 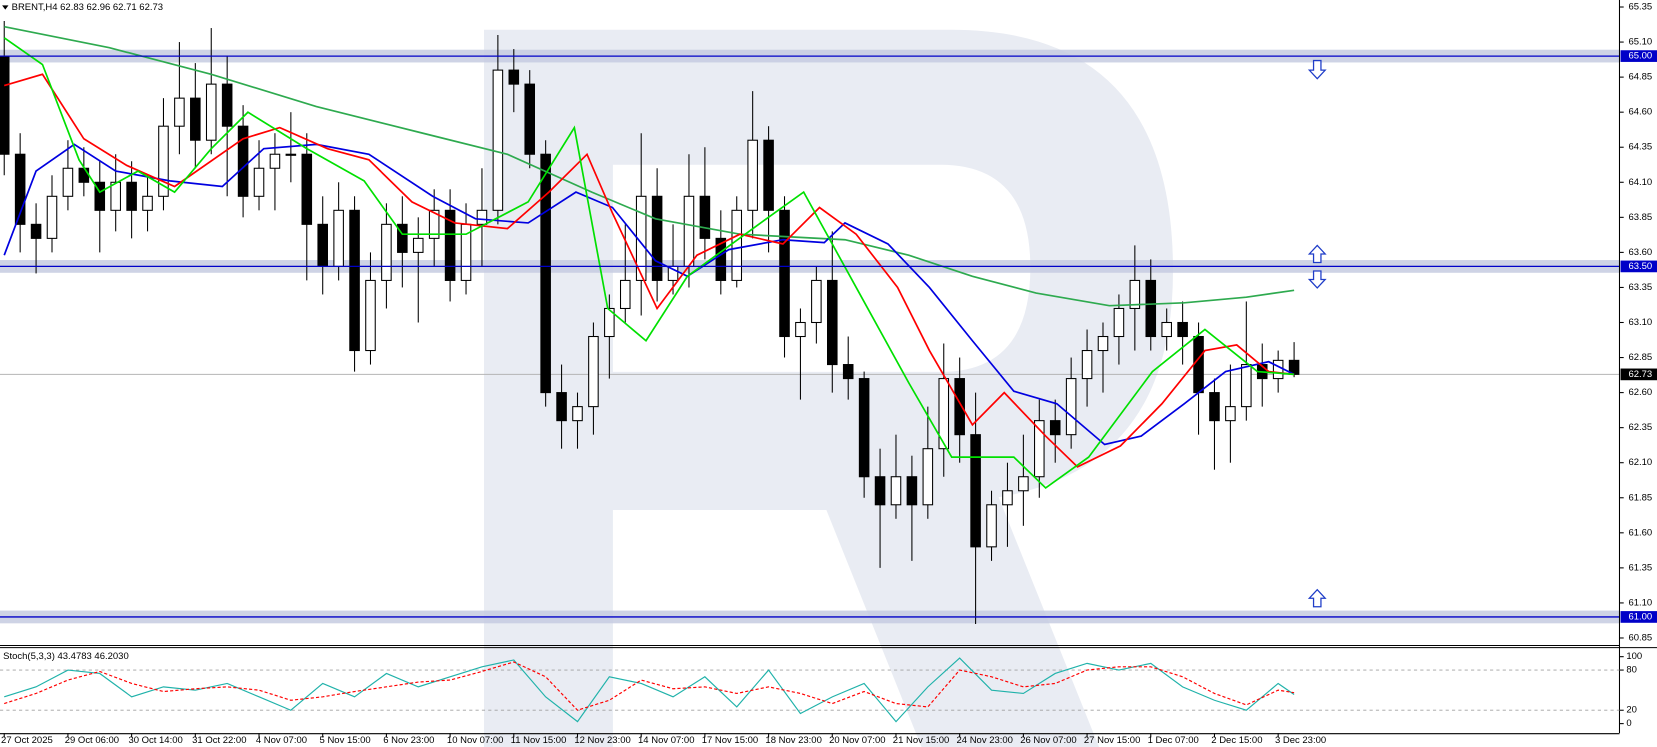 I want to click on y-tick-label: 61.35, so click(x=1640, y=567).